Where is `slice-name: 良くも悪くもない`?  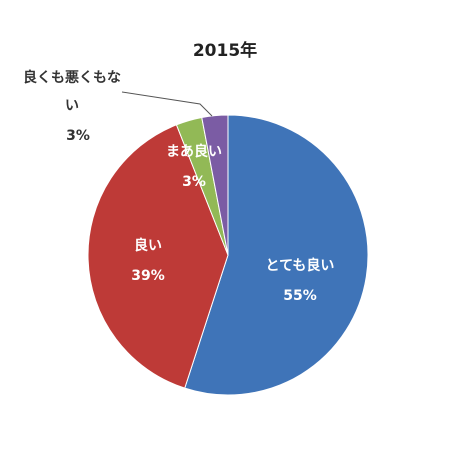 slice-name: 良くも悪くもない is located at coordinates (72, 92).